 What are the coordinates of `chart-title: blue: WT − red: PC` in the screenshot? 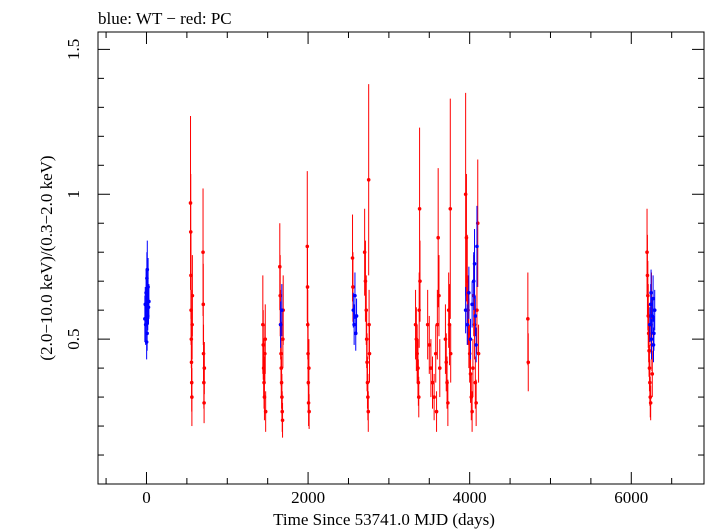 It's located at (165, 18).